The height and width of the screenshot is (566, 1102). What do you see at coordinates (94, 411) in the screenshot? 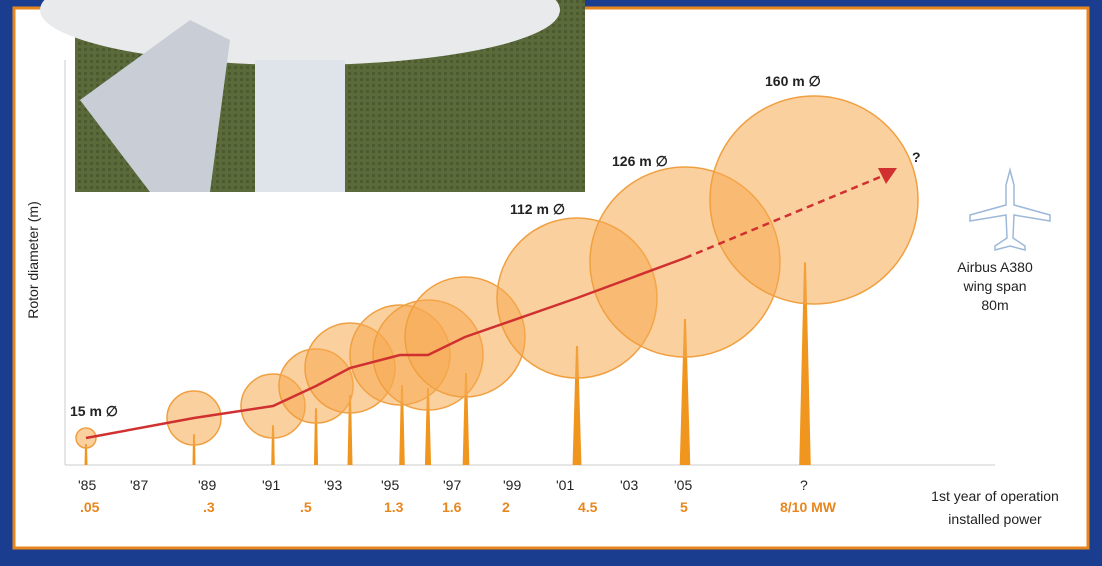
I see `diameter-label: 15 m ∅` at bounding box center [94, 411].